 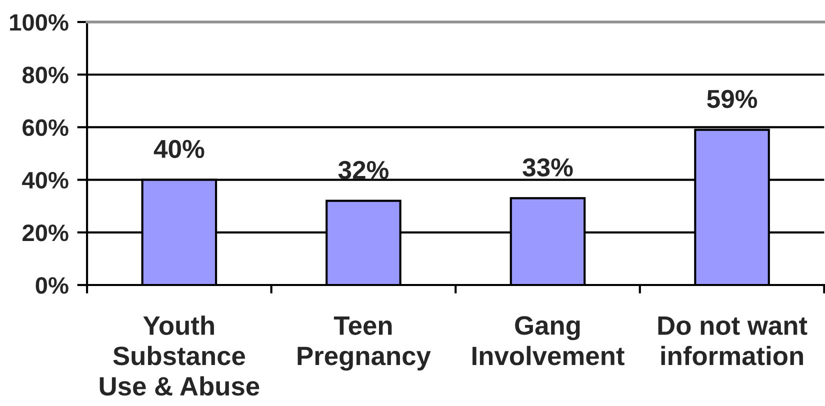 I want to click on data-label: 33%, so click(x=547, y=167).